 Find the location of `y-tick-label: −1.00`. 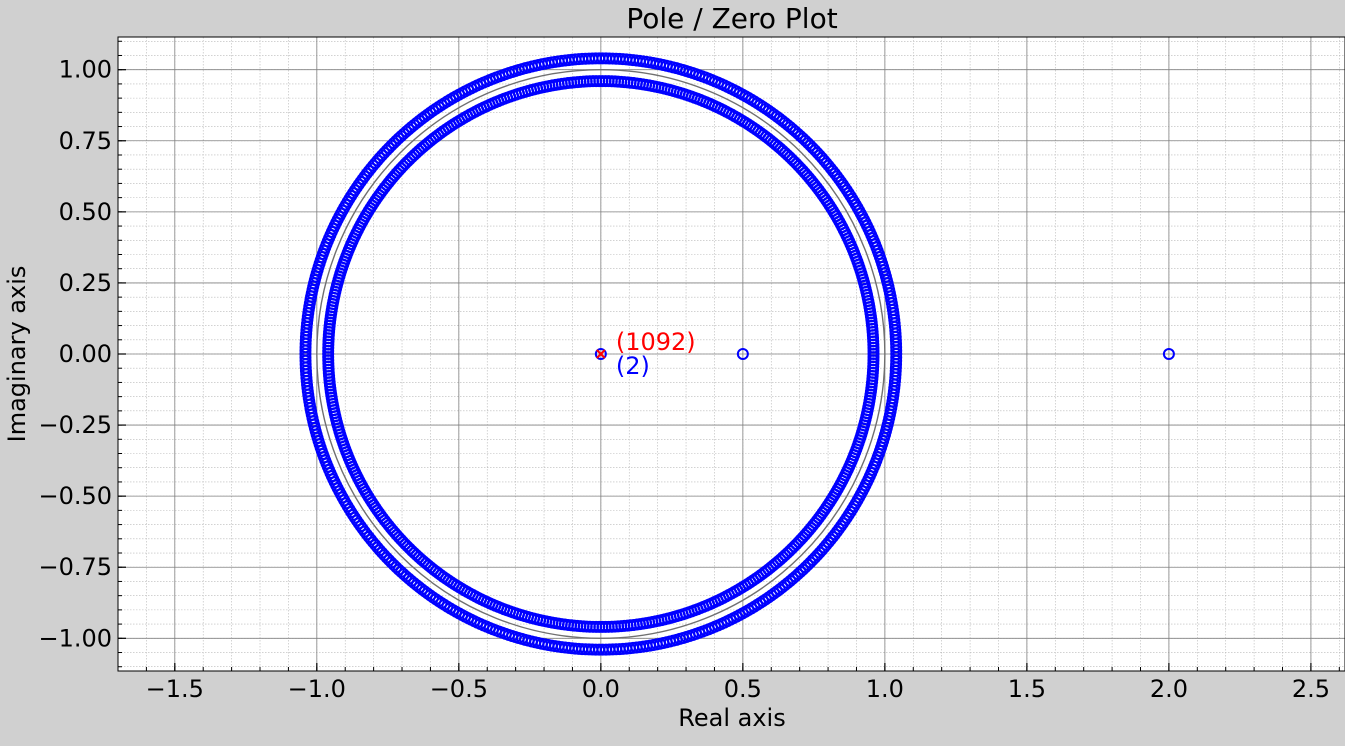

y-tick-label: −1.00 is located at coordinates (75, 638).